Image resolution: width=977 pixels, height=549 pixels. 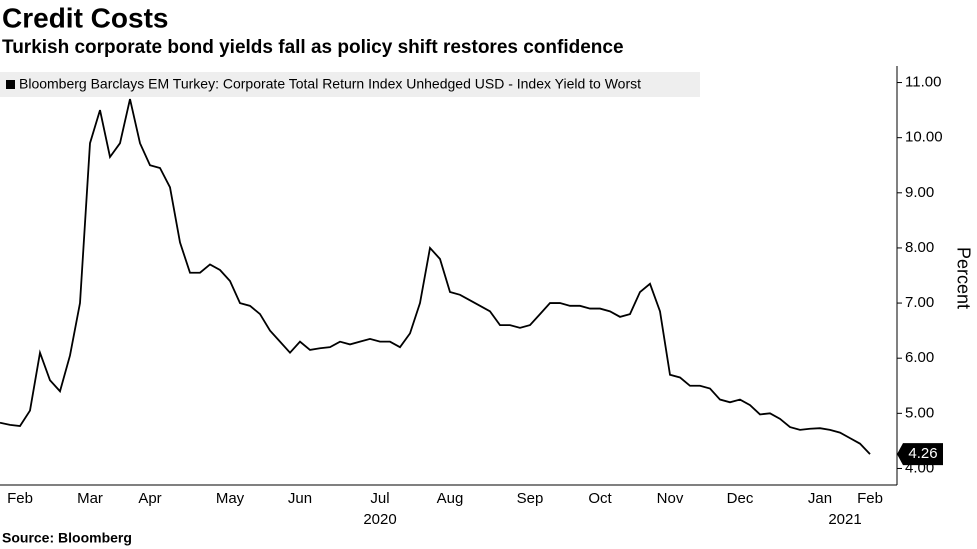 What do you see at coordinates (379, 519) in the screenshot?
I see `year-label: 2020` at bounding box center [379, 519].